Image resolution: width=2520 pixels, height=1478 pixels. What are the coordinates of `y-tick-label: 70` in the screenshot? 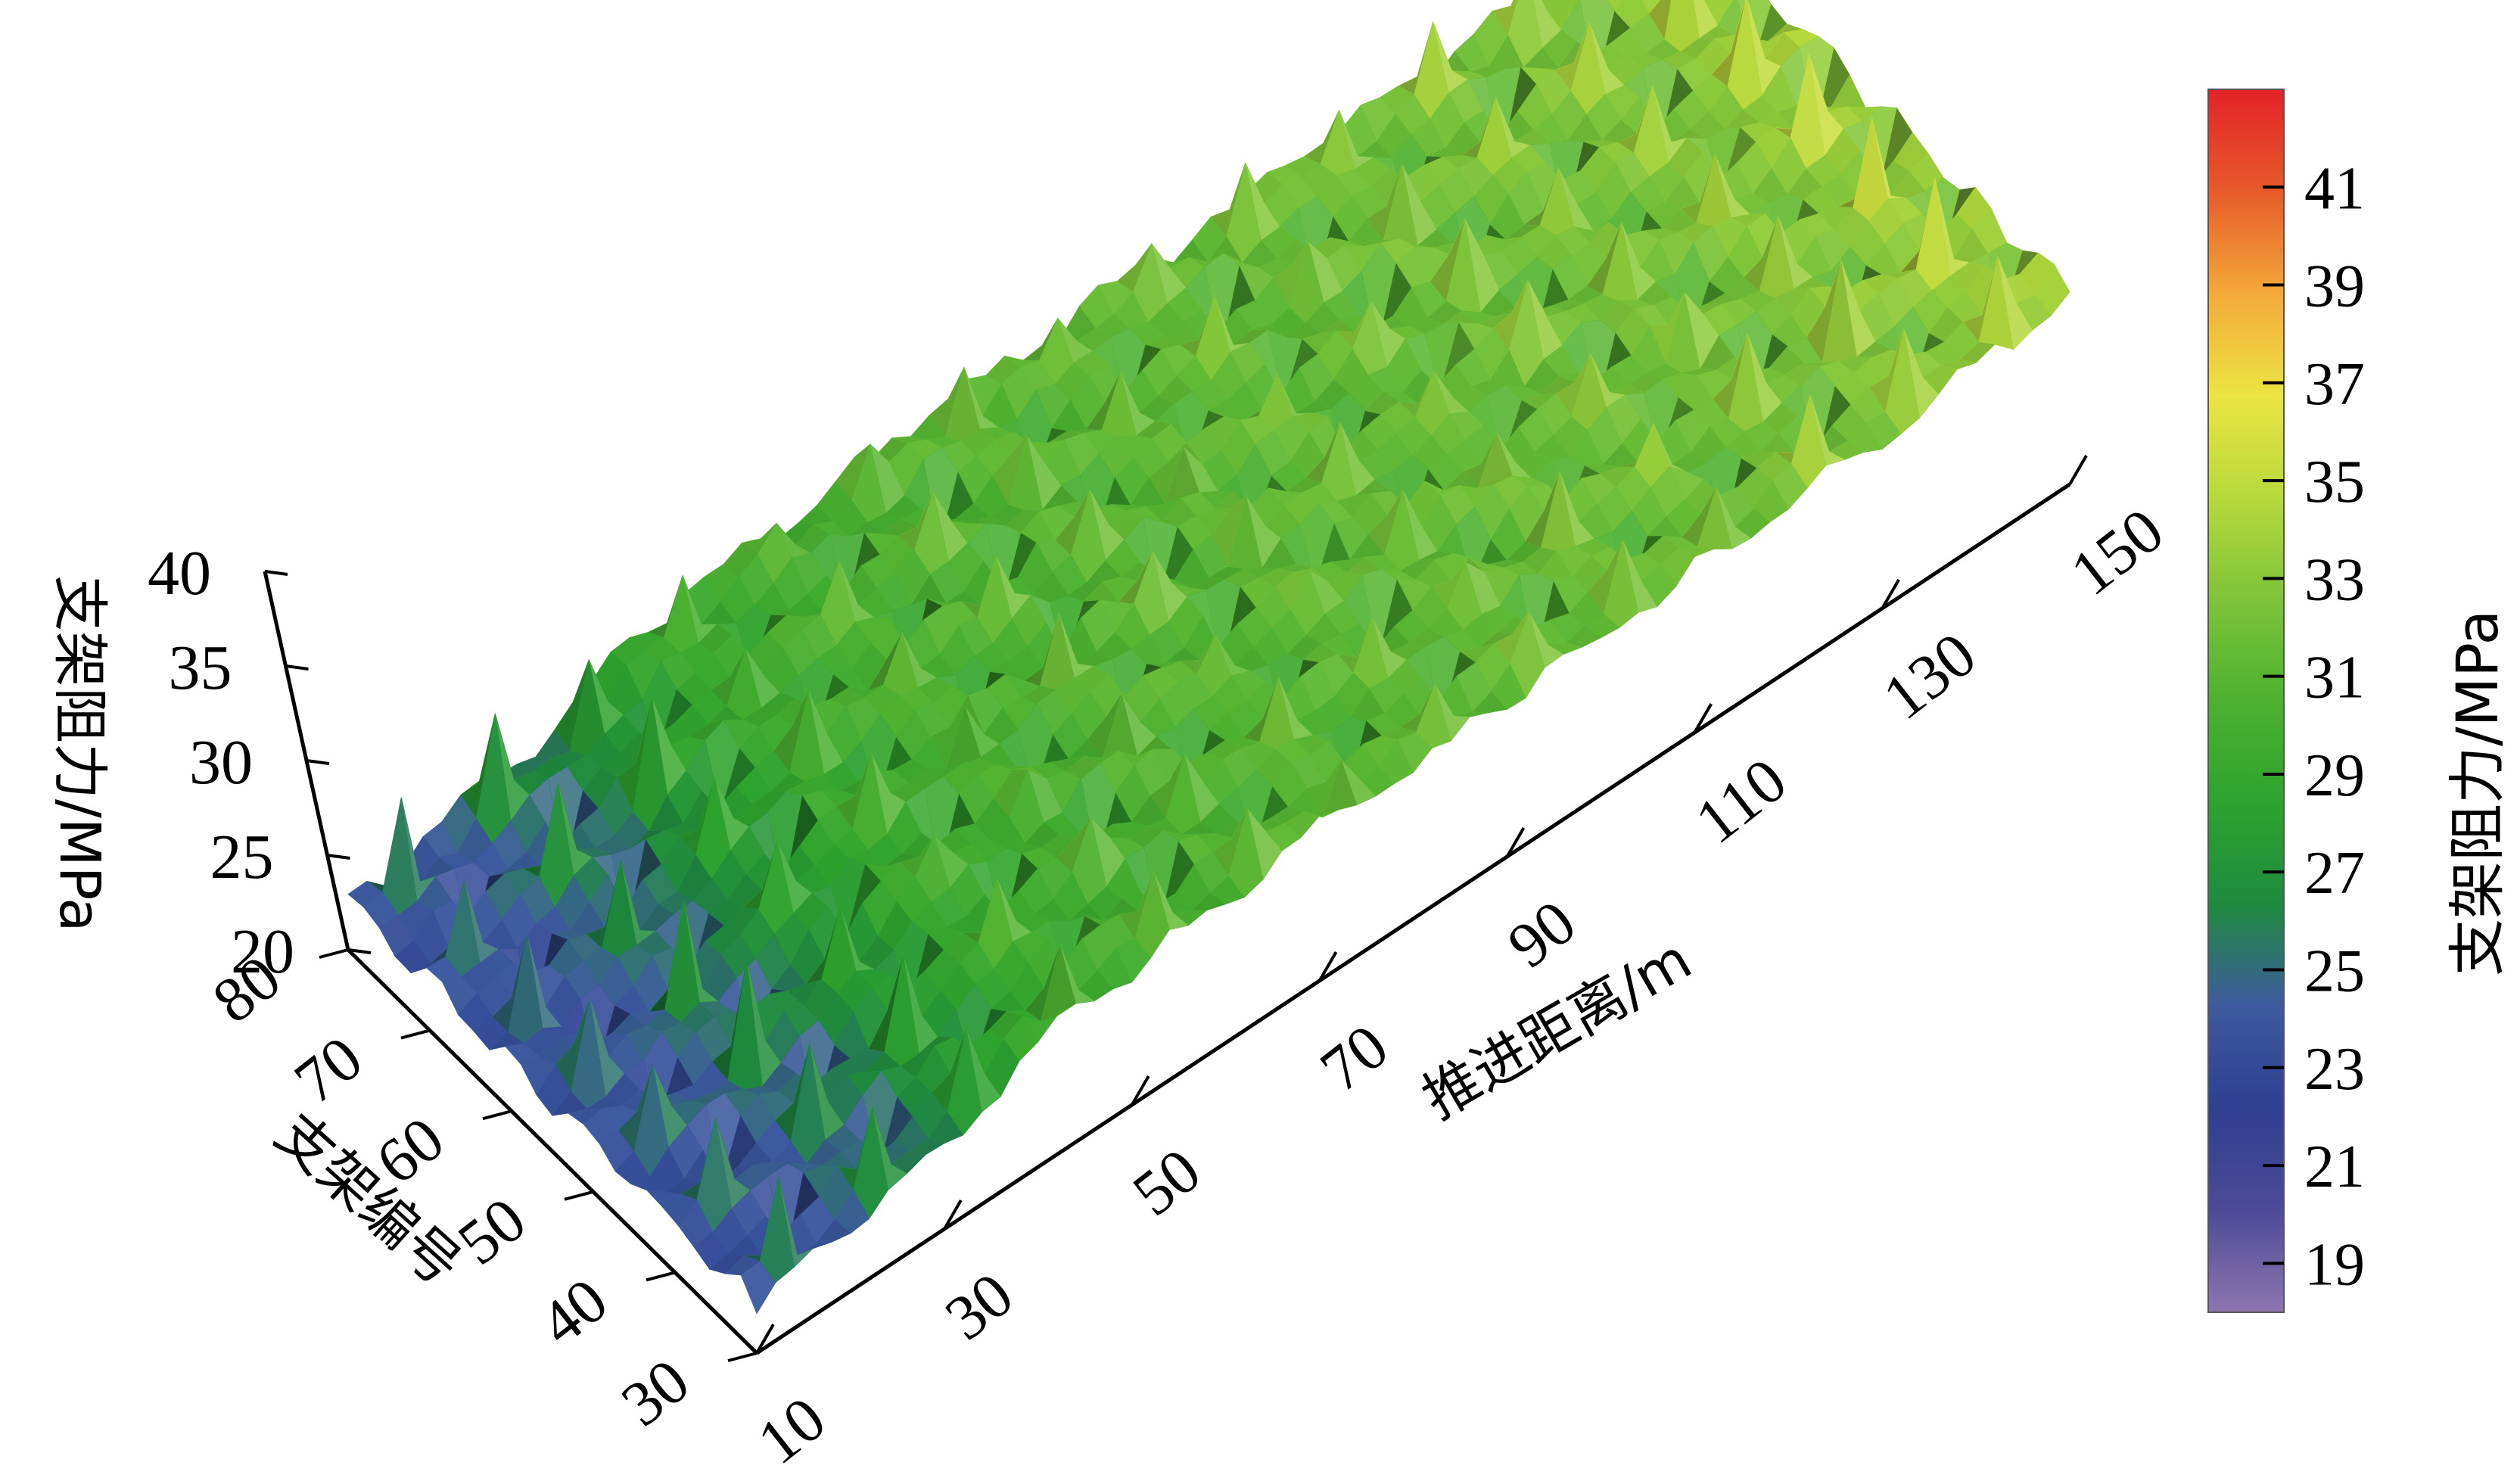 It's located at (328, 1070).